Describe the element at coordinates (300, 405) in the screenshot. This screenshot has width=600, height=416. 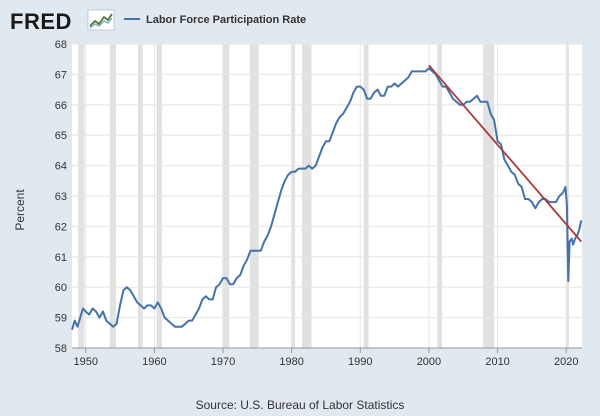
I see `source-text: Source: U.S. Bureau of Labor Statistics` at that location.